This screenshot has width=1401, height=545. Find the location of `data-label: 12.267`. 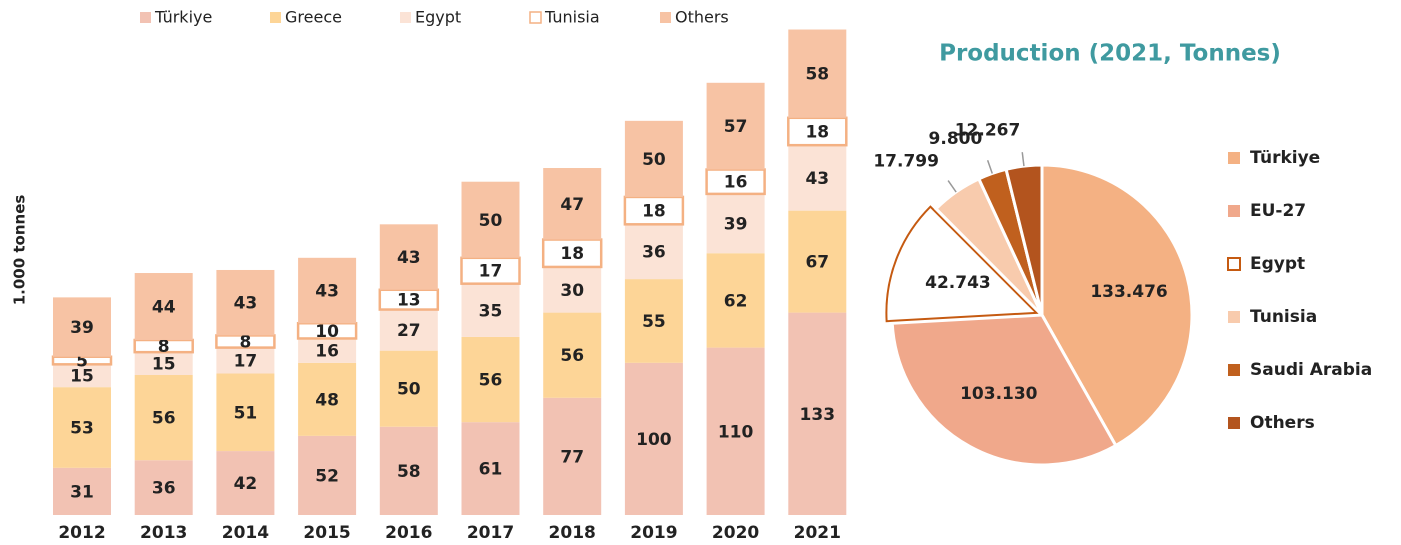

data-label: 12.267 is located at coordinates (988, 130).